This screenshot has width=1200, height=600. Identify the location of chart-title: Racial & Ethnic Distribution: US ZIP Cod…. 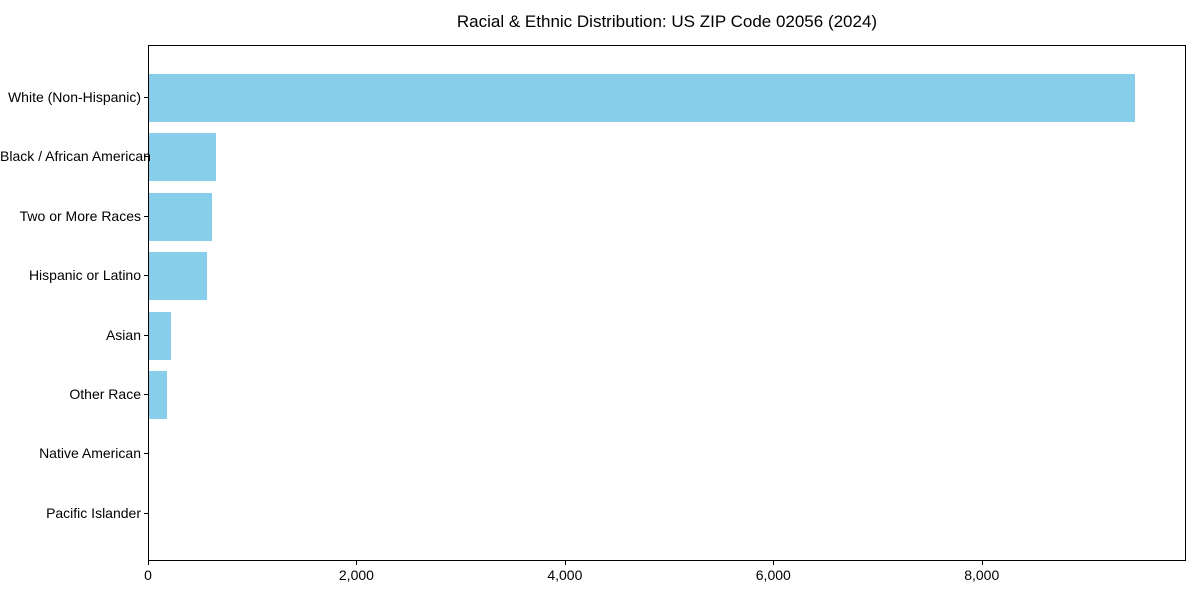
(667, 21).